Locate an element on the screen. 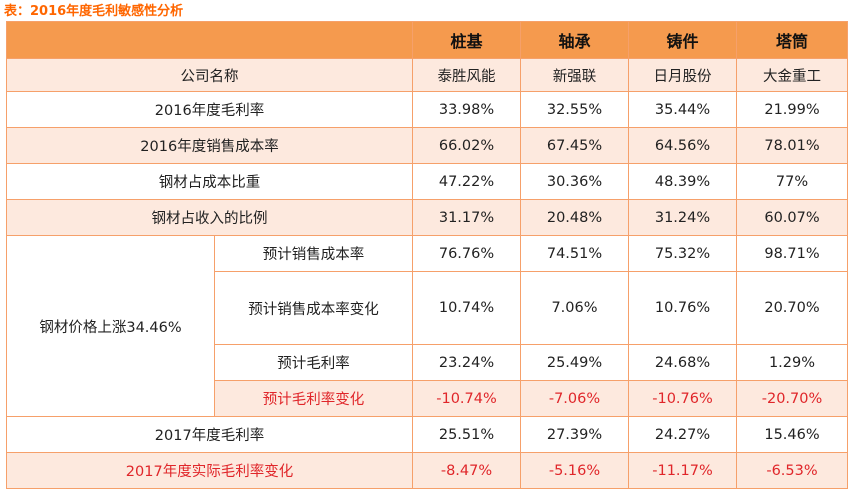 The height and width of the screenshot is (498, 853). header-blank-cell is located at coordinates (209, 40).